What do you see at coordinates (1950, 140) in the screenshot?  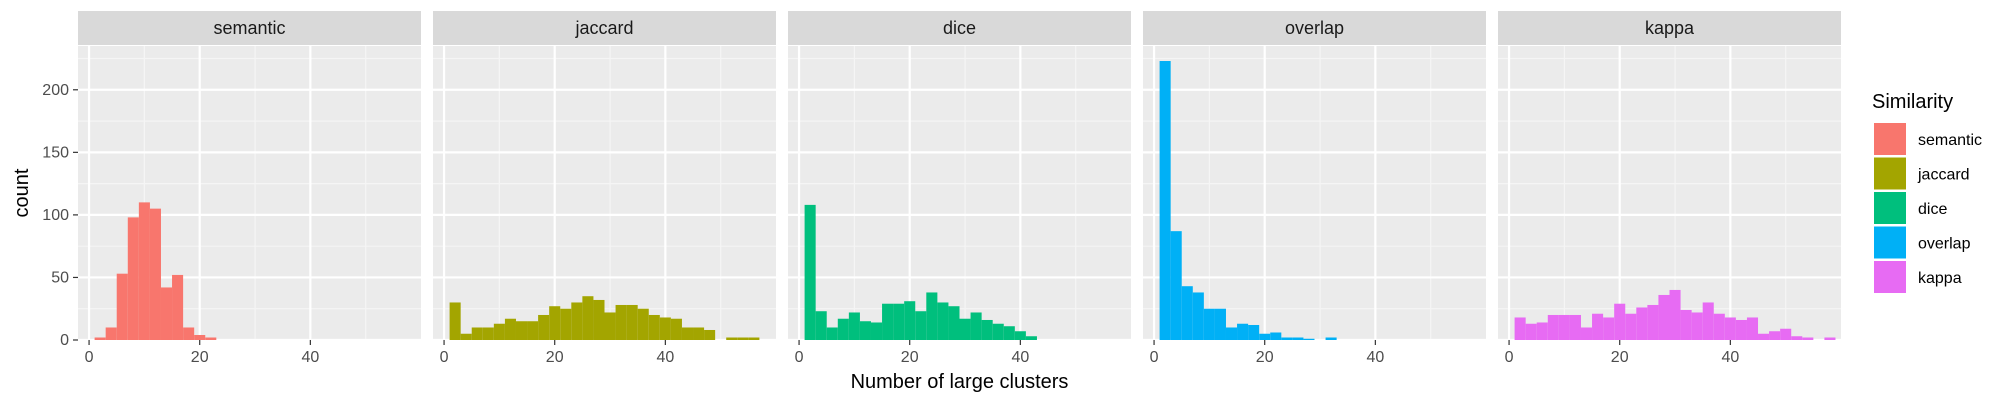 I see `legend-label: semantic` at bounding box center [1950, 140].